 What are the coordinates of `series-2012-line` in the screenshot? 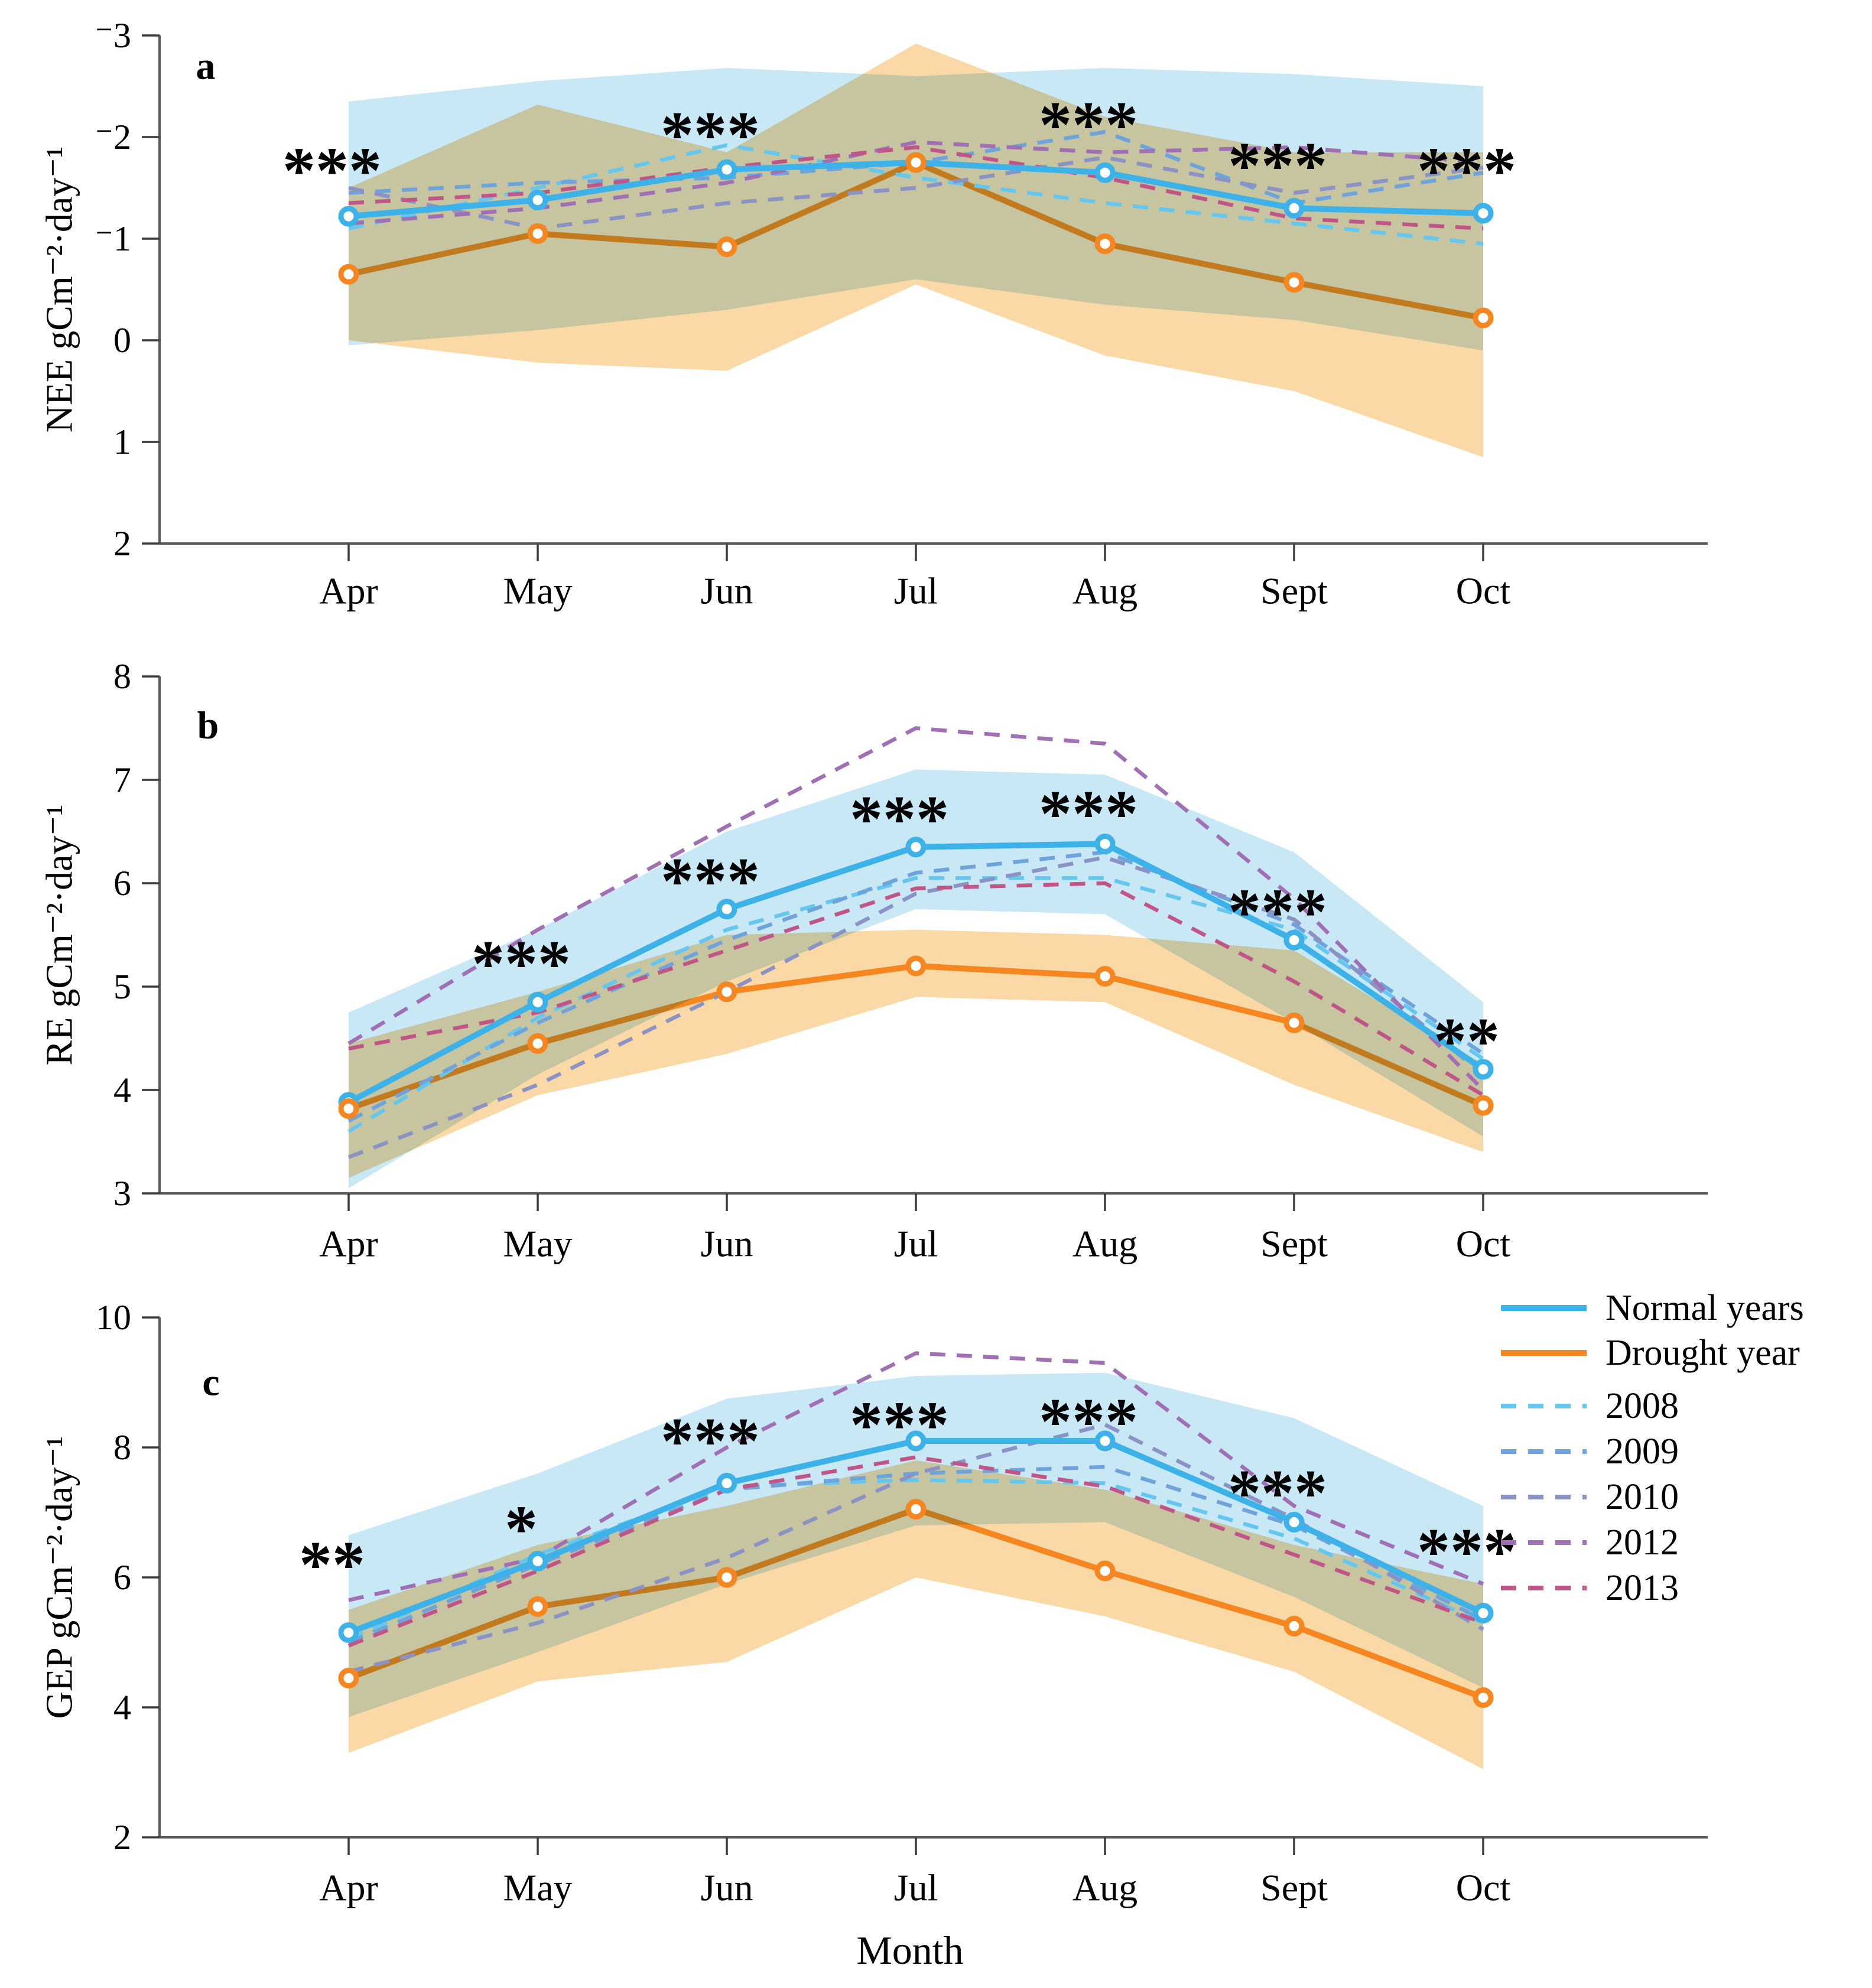 It's located at (916, 909).